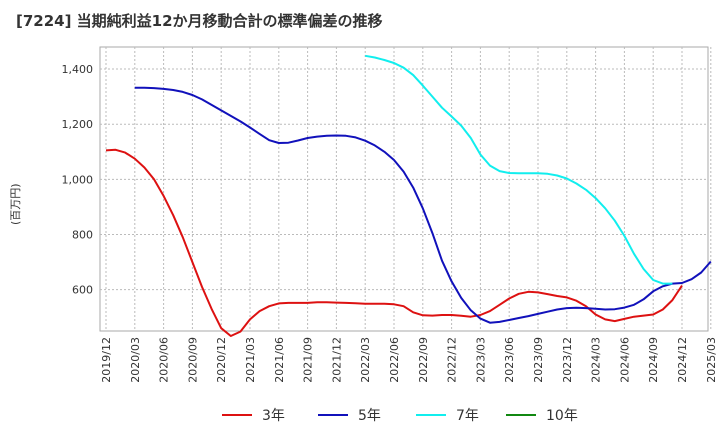 The height and width of the screenshot is (440, 720). Describe the element at coordinates (400, 416) in the screenshot. I see `legend: 3年 5年 7年 10年` at that location.